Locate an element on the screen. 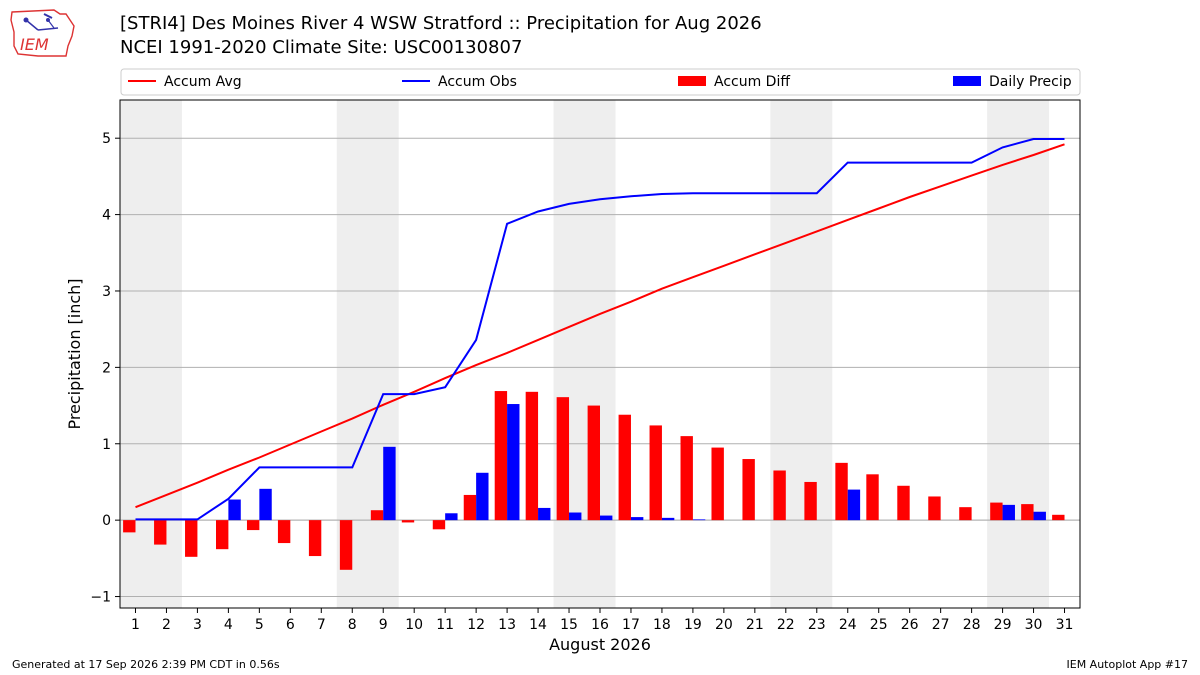 The image size is (1200, 675). legend-accum-obs: Accum Obs is located at coordinates (459, 82).